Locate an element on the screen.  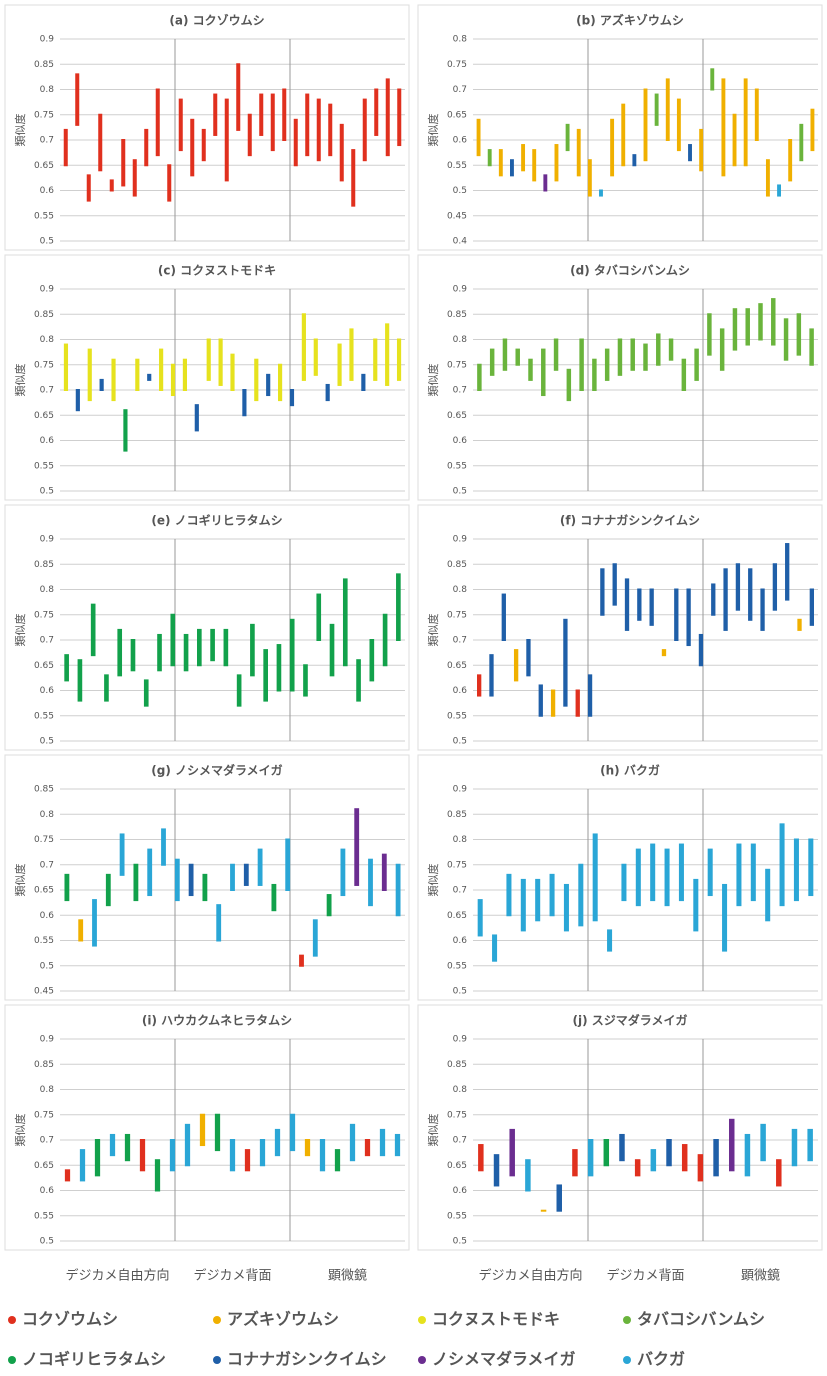
y-tick-label: 0.9 is located at coordinates (47, 540).